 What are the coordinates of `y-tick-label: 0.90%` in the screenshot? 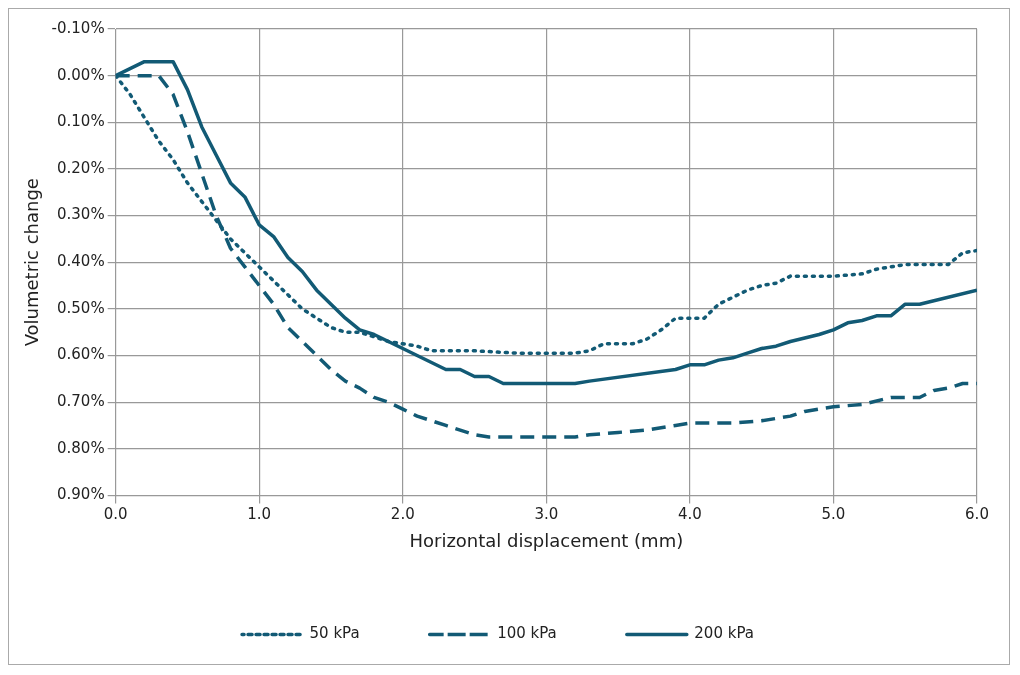 It's located at (81, 494).